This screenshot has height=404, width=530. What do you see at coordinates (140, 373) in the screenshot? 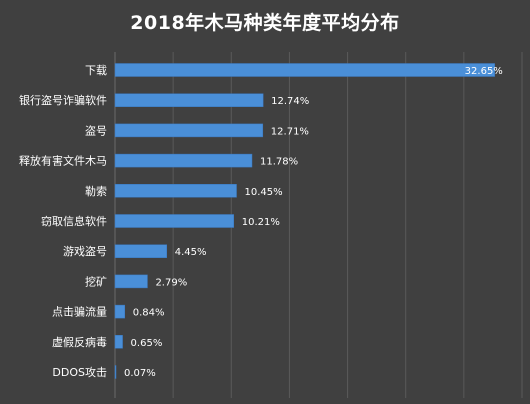
I see `data-label: 0.07%` at bounding box center [140, 373].